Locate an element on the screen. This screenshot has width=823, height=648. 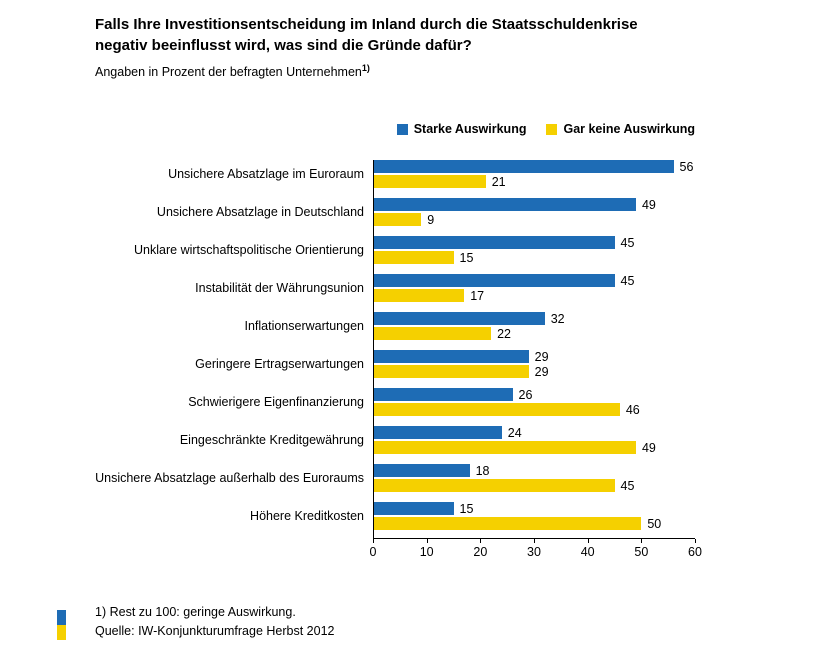
value-label: 56 is located at coordinates (686, 166).